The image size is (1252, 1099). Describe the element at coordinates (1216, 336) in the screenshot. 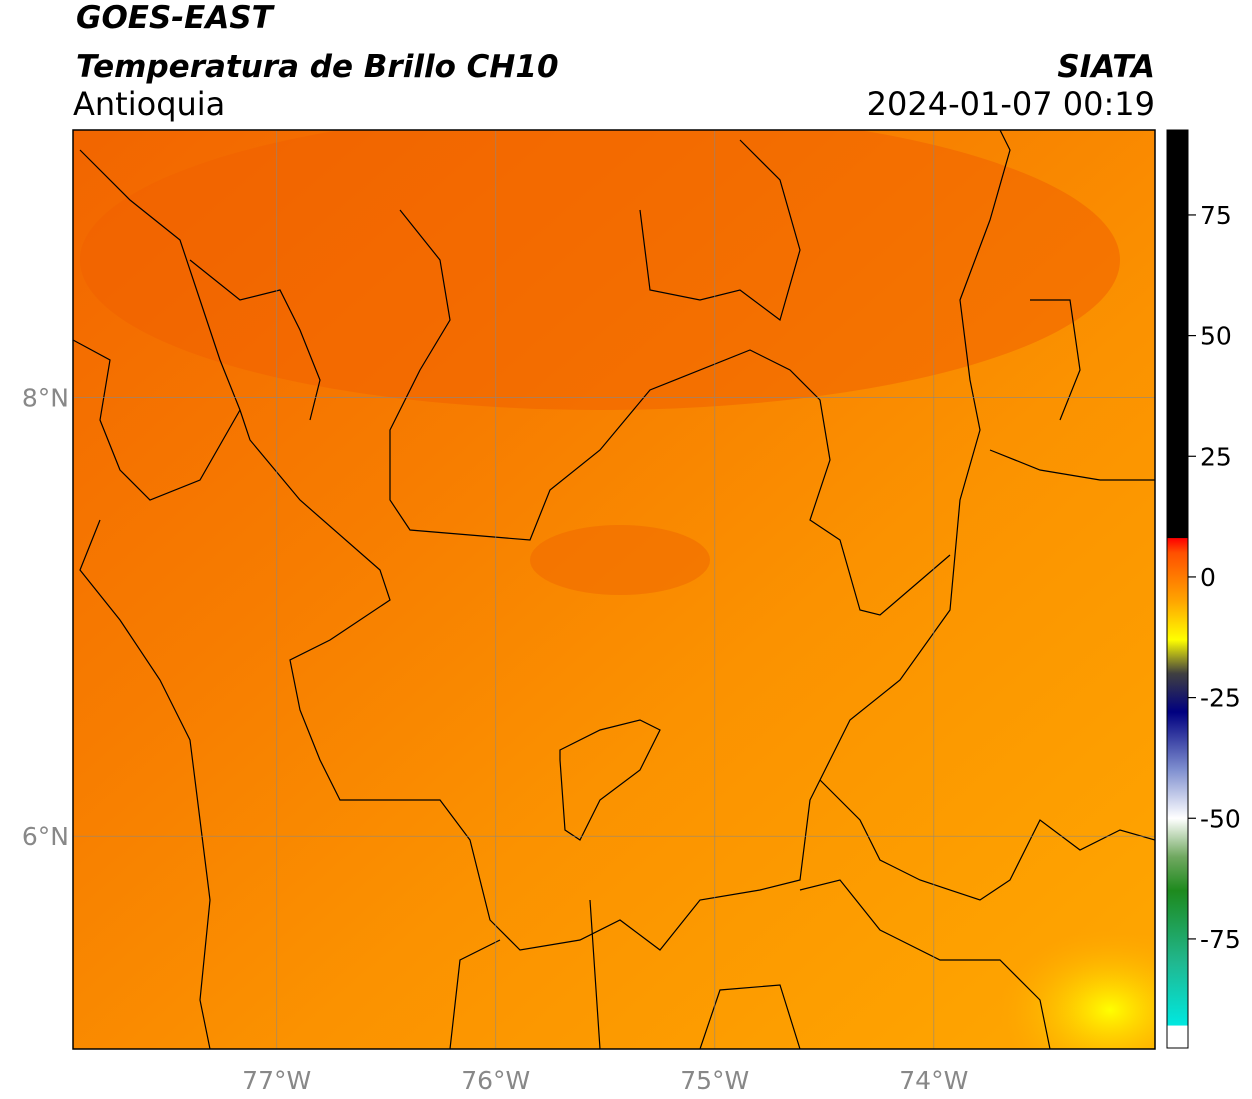

I see `colorbar-tick-label: 50` at that location.